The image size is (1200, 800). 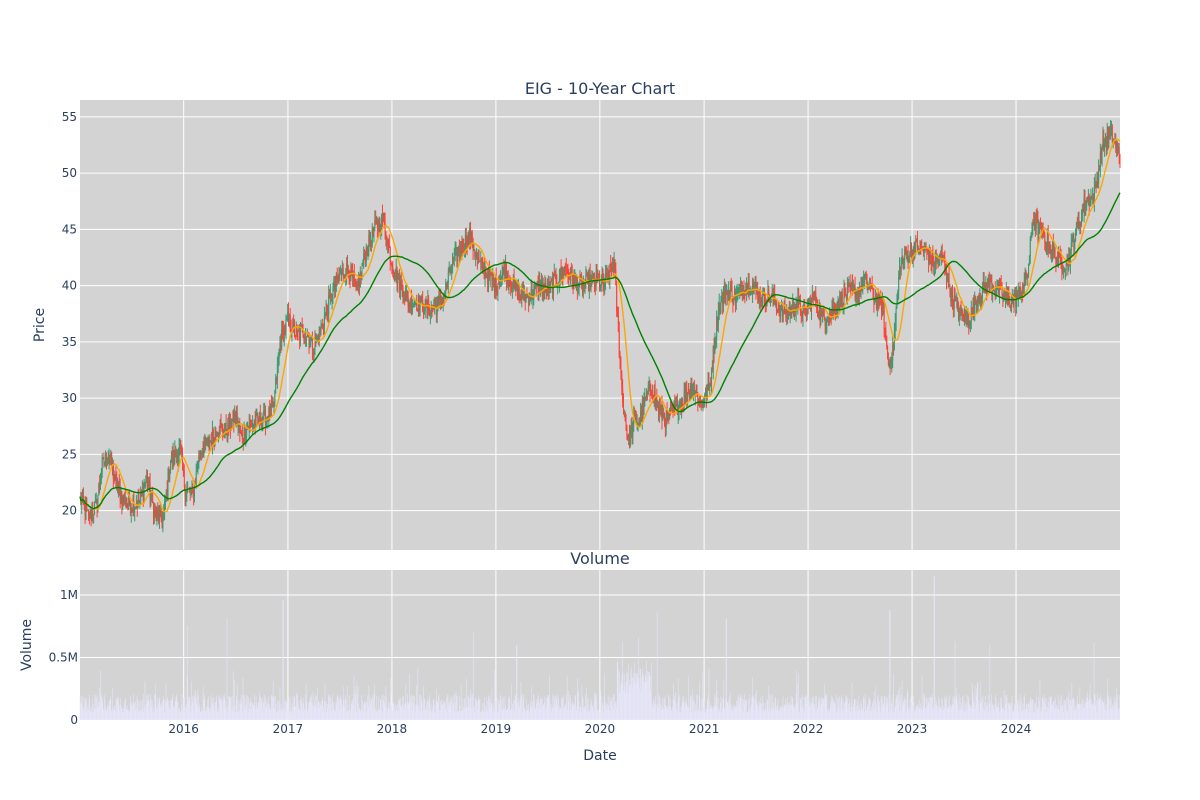 I want to click on x-tick-label: 2022, so click(x=808, y=729).